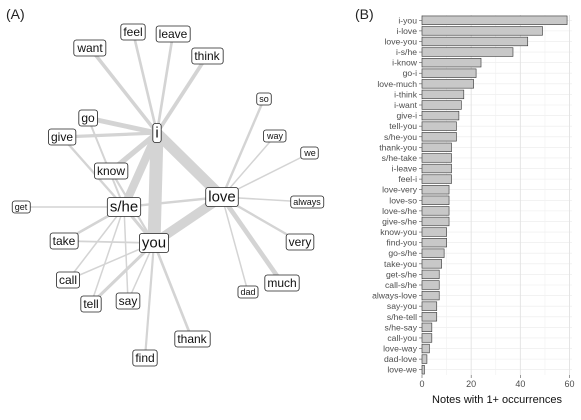  Describe the element at coordinates (467, 52) in the screenshot. I see `bar-i-she` at that location.